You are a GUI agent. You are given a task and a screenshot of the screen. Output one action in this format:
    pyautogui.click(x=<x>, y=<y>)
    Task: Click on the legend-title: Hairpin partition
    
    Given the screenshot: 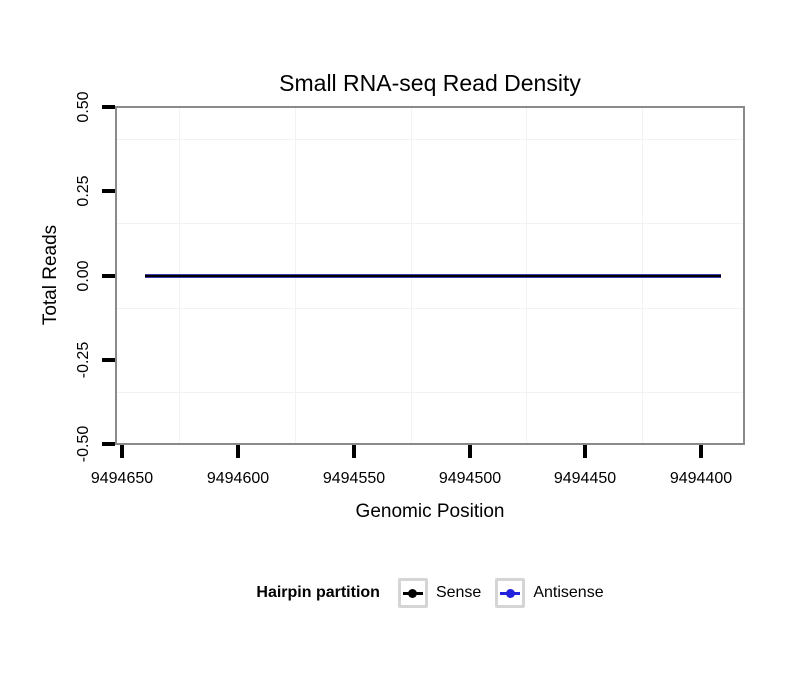 What is the action you would take?
    pyautogui.click(x=318, y=592)
    